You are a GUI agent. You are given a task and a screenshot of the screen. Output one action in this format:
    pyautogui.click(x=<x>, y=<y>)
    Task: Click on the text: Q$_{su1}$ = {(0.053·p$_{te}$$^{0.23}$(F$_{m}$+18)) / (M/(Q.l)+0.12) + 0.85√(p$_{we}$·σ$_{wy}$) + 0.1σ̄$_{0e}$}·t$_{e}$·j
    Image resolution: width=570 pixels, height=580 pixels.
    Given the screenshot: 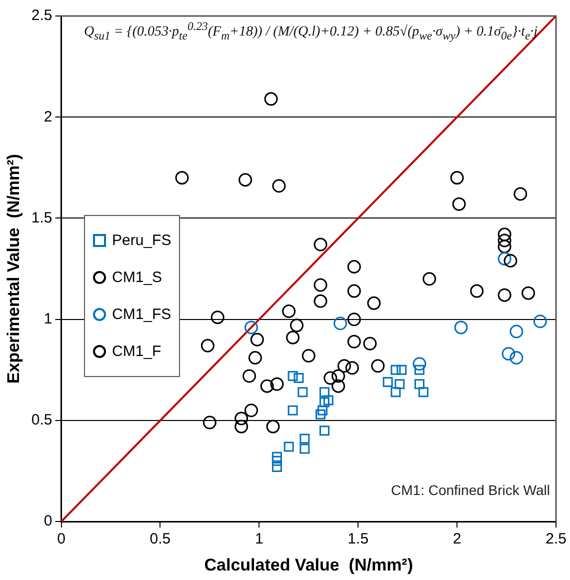 What is the action you would take?
    pyautogui.click(x=311, y=31)
    